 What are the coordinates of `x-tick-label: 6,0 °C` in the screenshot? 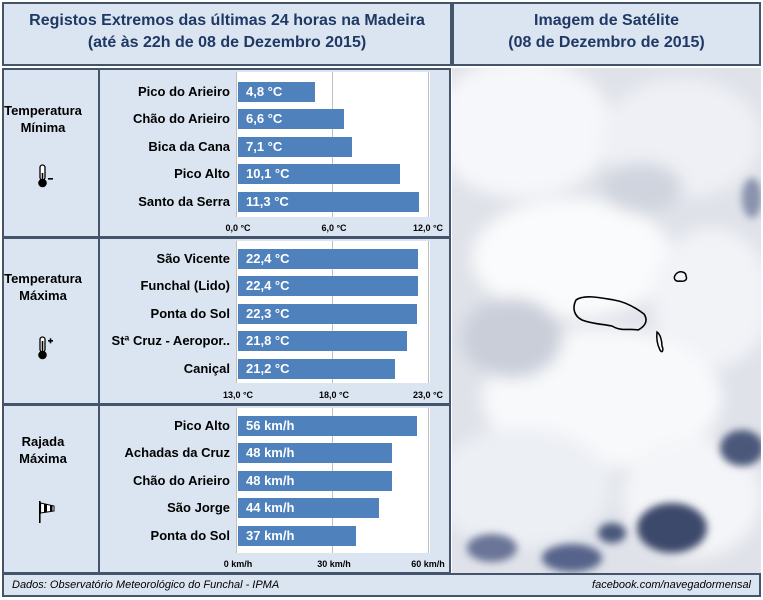 It's located at (334, 228).